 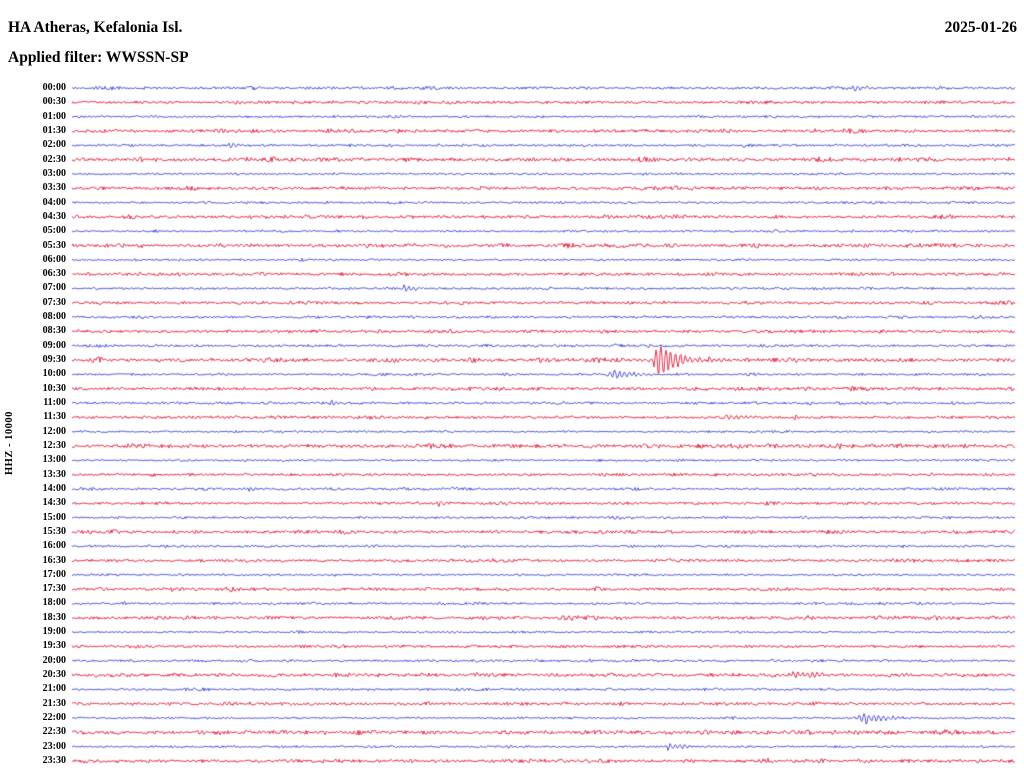 I want to click on time-label: 19:00, so click(x=54, y=632).